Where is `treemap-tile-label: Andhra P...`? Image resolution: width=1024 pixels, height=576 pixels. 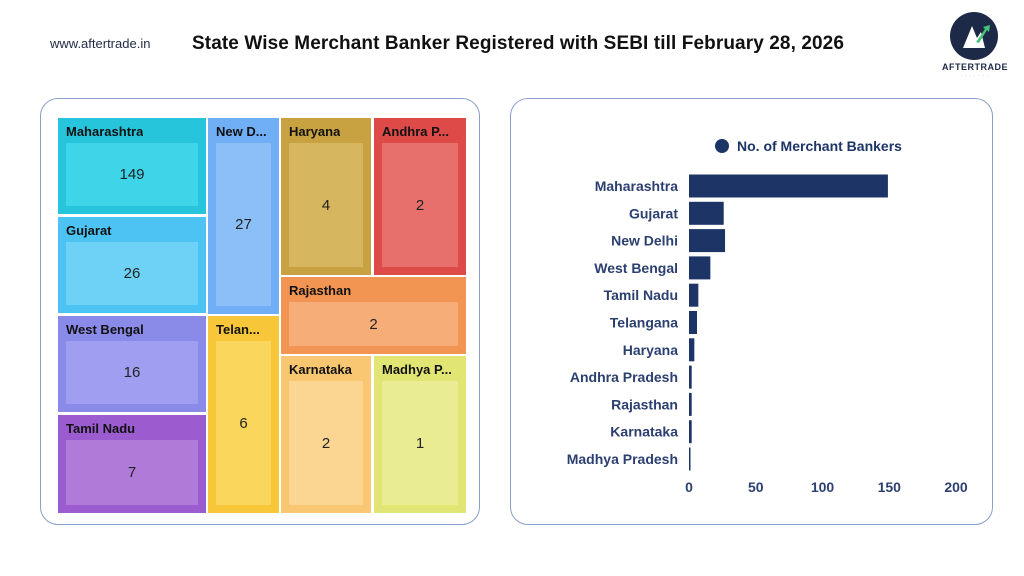
treemap-tile-label: Andhra P... is located at coordinates (415, 131).